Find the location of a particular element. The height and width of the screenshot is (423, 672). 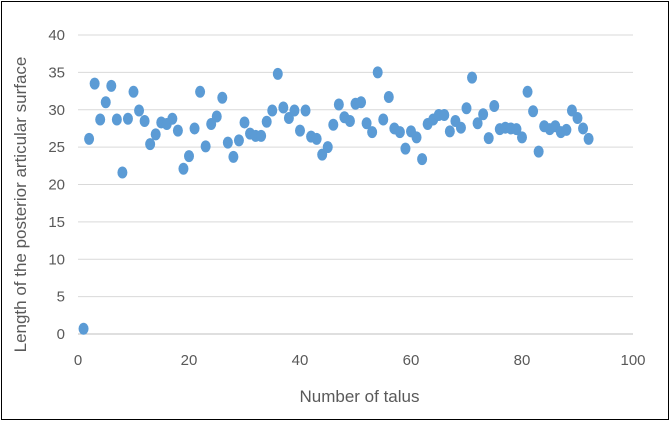

x-tick-label: 20 is located at coordinates (189, 360).